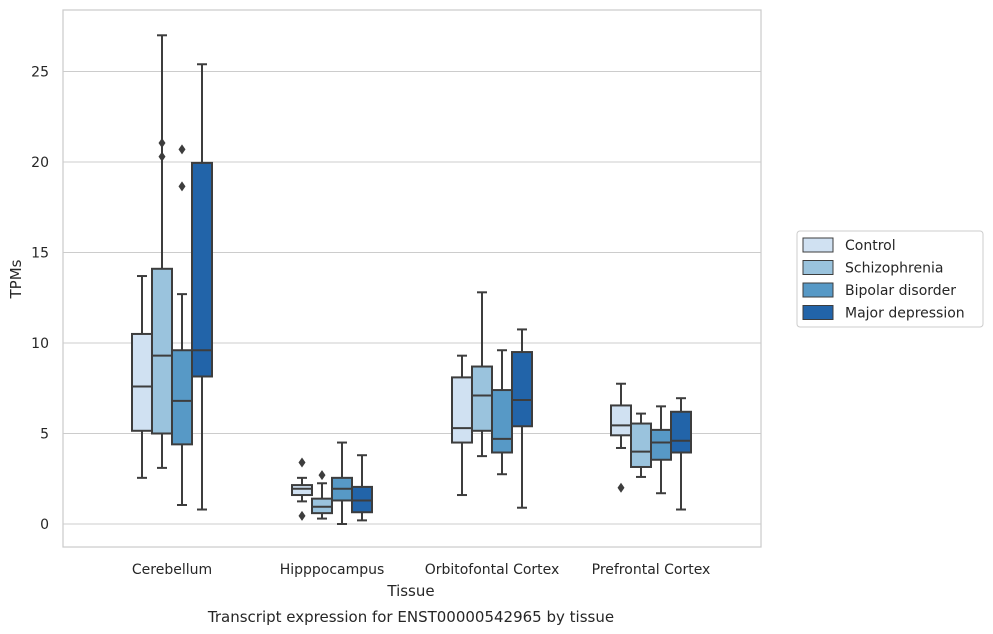 This screenshot has height=634, width=993. I want to click on x-tick-label: Cerebellum, so click(172, 570).